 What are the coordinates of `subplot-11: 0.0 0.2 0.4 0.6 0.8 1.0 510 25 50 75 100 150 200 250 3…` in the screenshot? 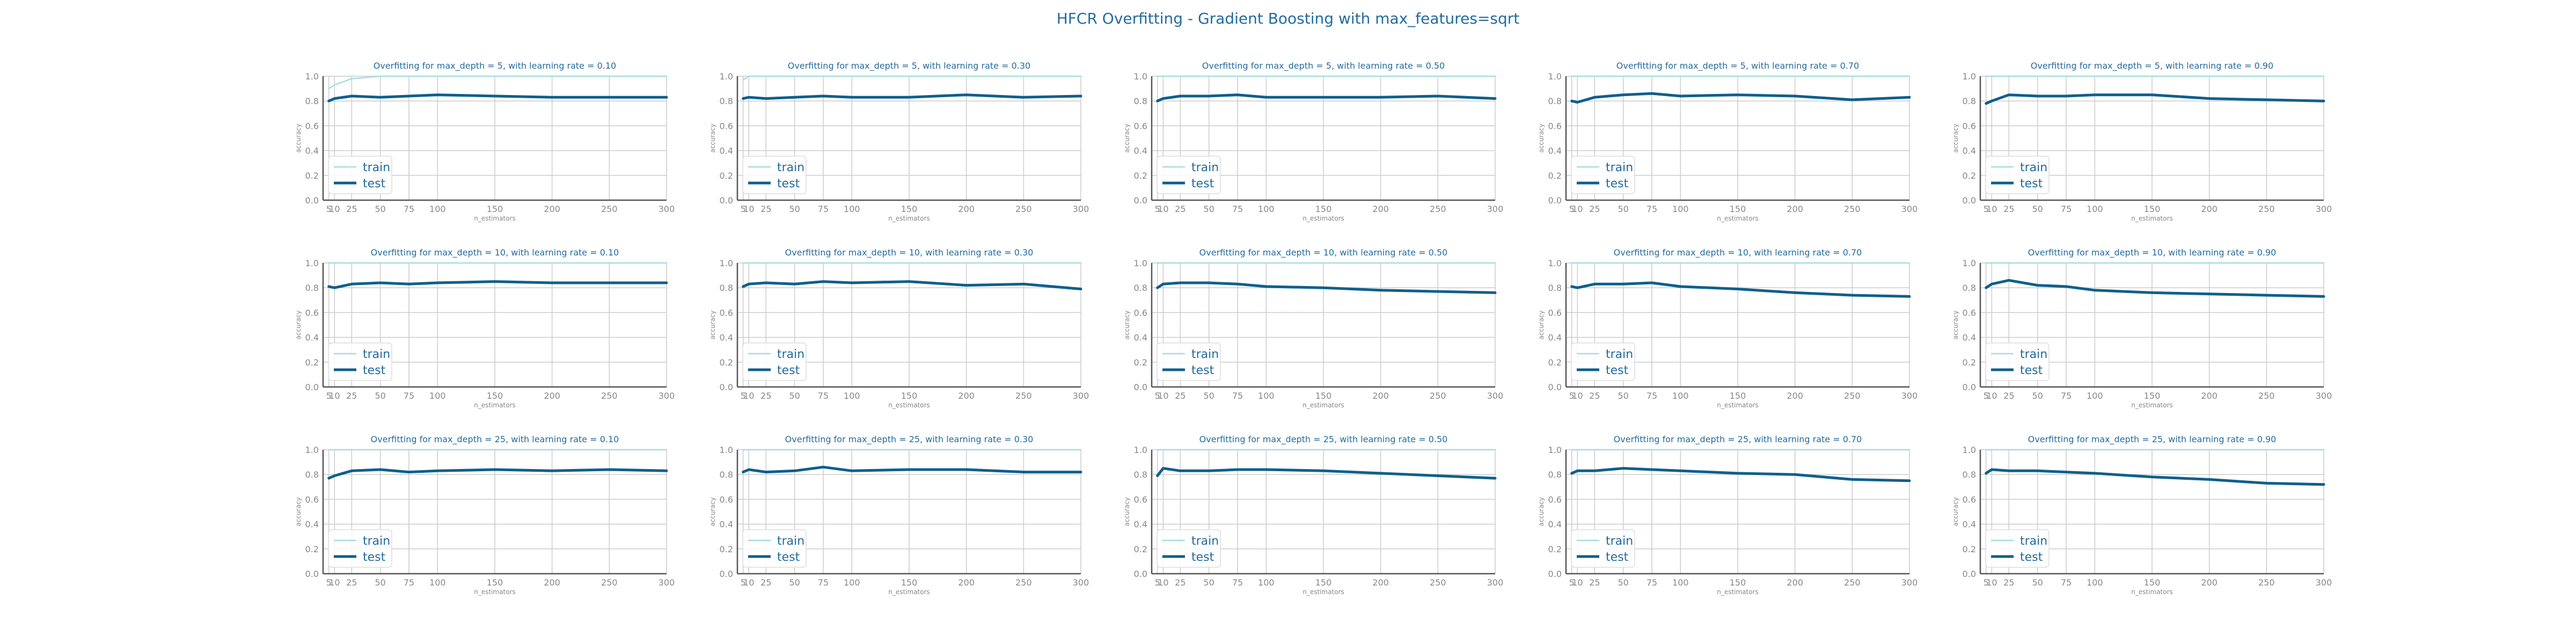 It's located at (485, 515).